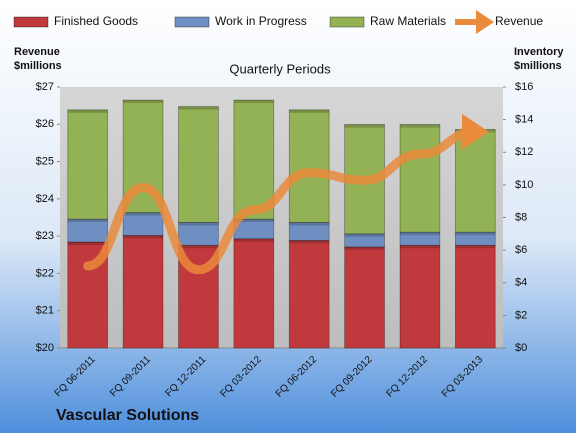 The height and width of the screenshot is (438, 576). Describe the element at coordinates (45, 236) in the screenshot. I see `y-tick-label: $23` at that location.